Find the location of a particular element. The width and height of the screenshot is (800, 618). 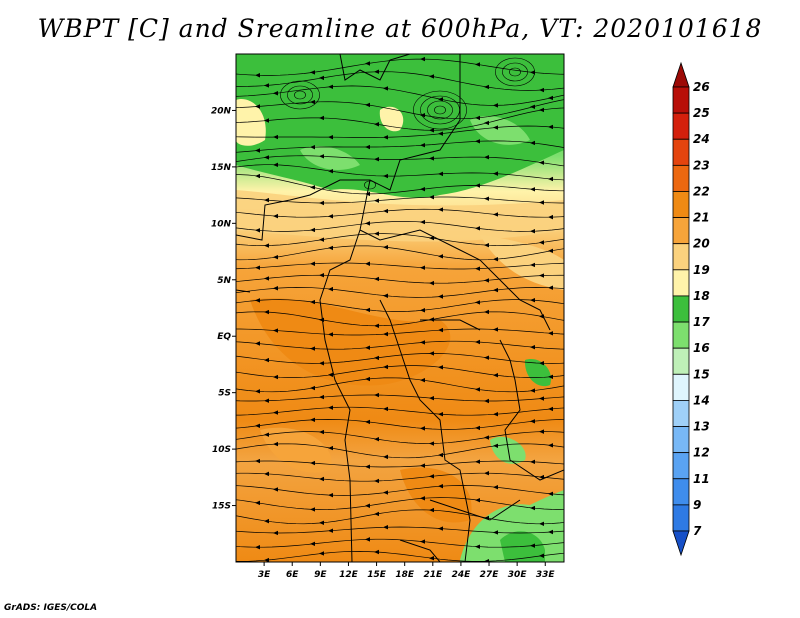

colorbar-label: 26 is located at coordinates (701, 87).